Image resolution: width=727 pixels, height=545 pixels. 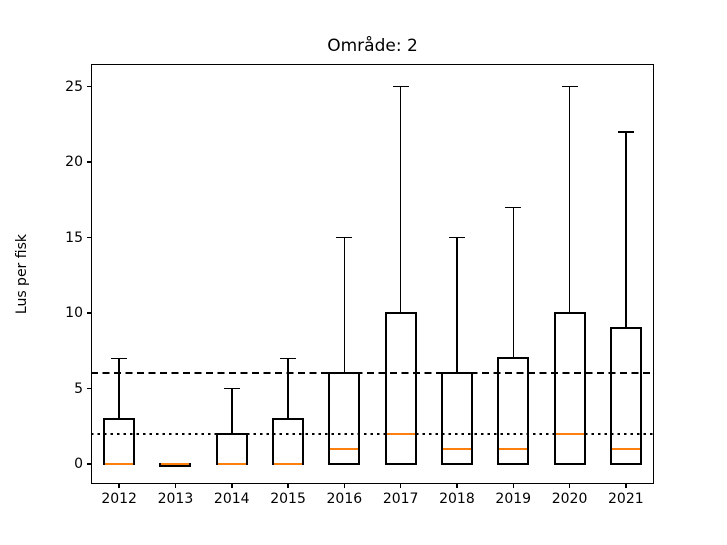 I want to click on reference-line-dashed, so click(x=372, y=373).